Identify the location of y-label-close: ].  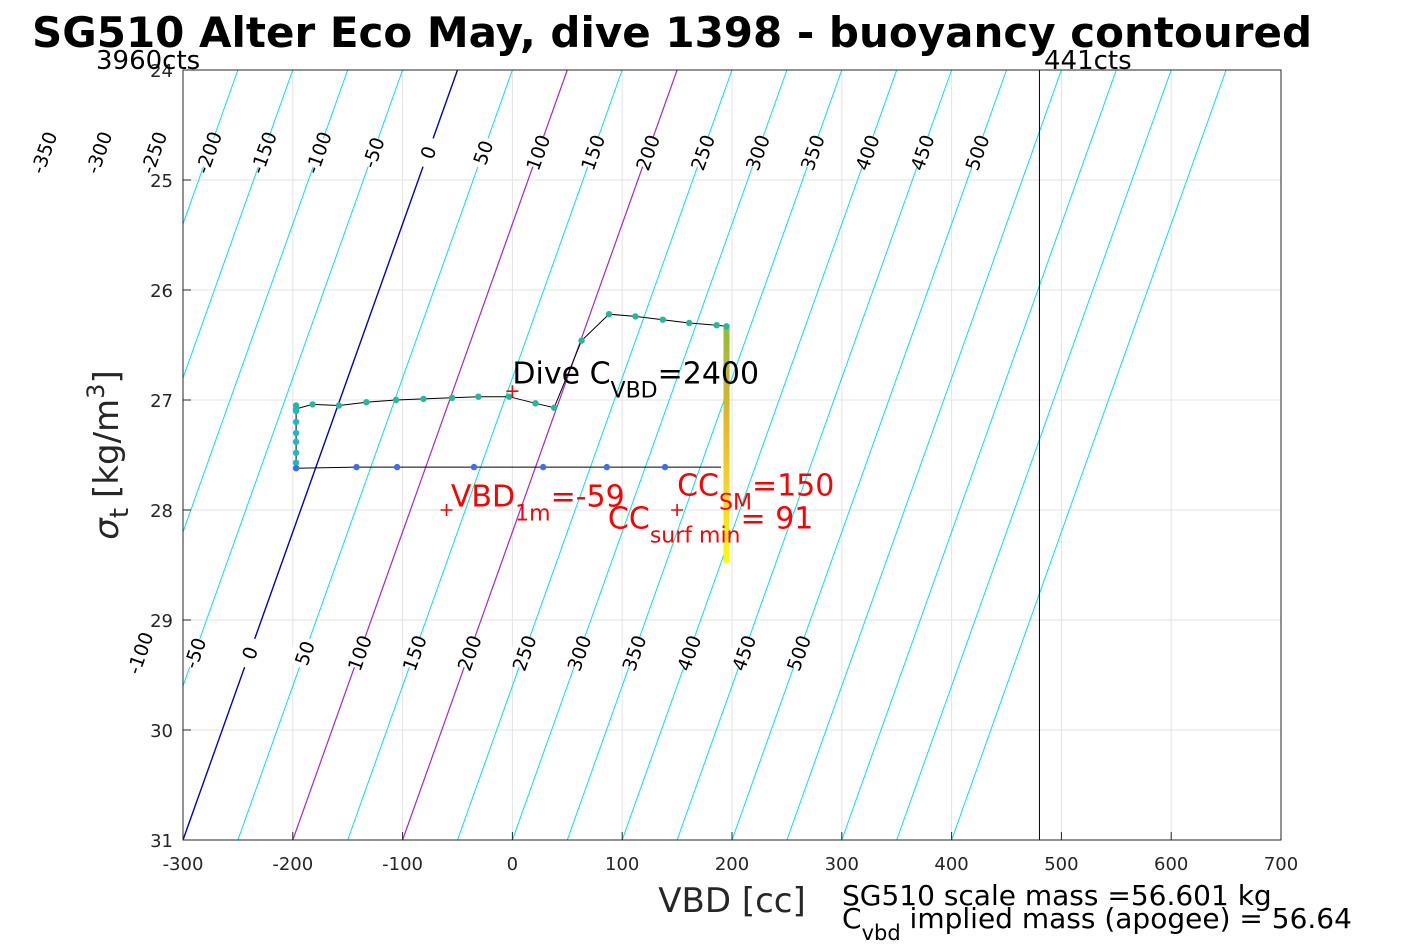
(107, 376).